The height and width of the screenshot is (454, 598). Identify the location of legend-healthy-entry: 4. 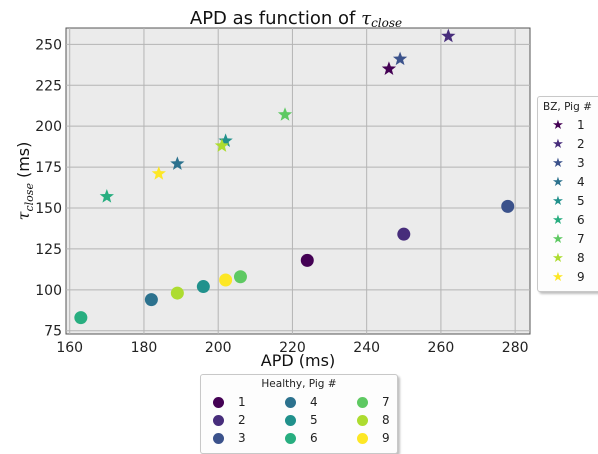
(300, 402).